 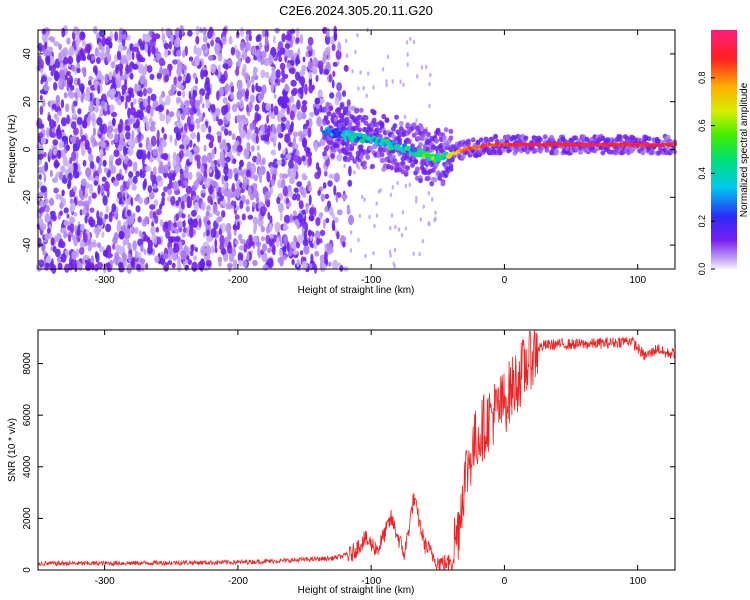 What do you see at coordinates (505, 581) in the screenshot?
I see `x-tick-label: 0` at bounding box center [505, 581].